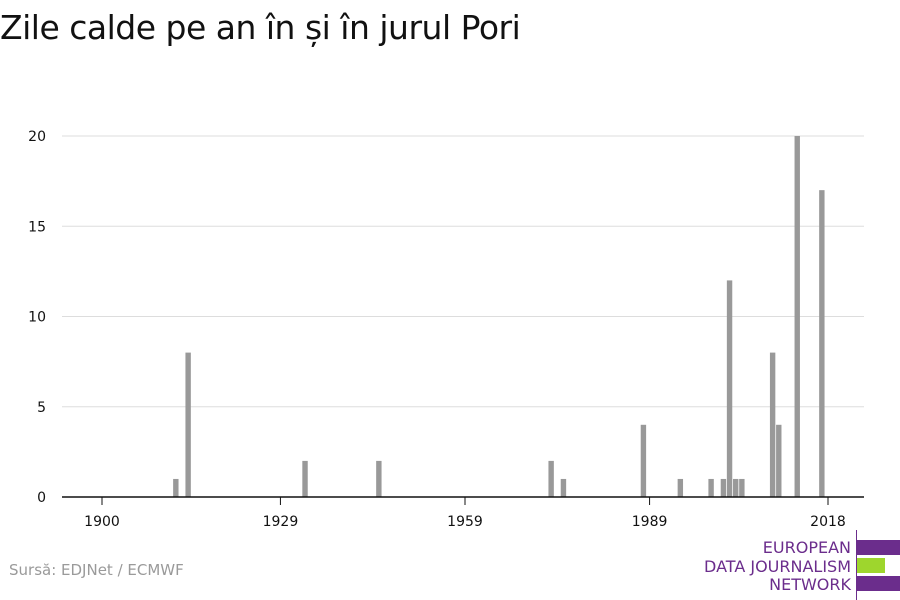 Image resolution: width=900 pixels, height=600 pixels. Describe the element at coordinates (742, 487) in the screenshot. I see `bar-2004` at that location.